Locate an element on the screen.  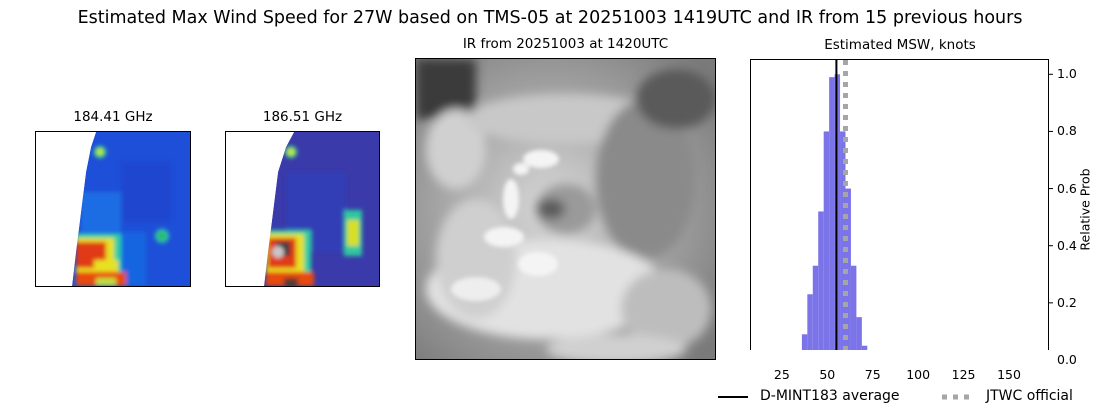
mw2-image is located at coordinates (302, 209).